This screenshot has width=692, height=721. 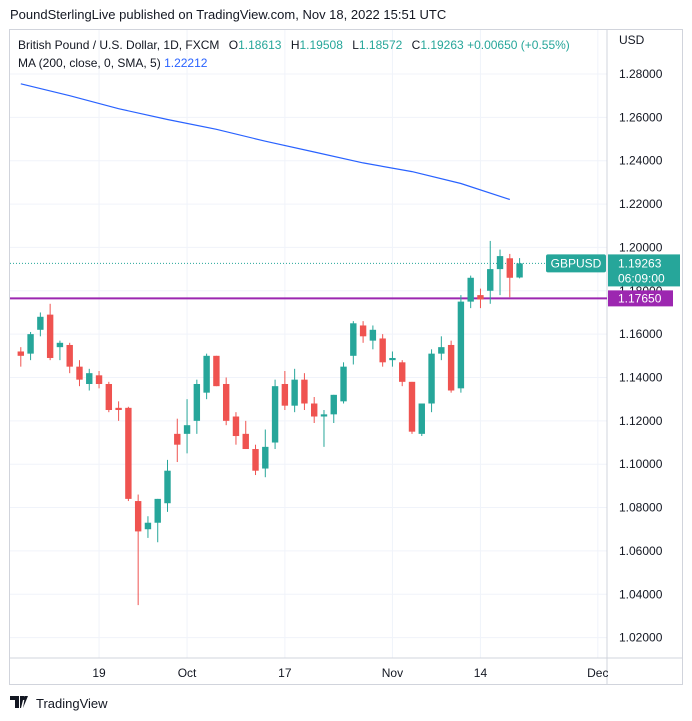 What do you see at coordinates (641, 117) in the screenshot?
I see `price-tick-label: 1.26000` at bounding box center [641, 117].